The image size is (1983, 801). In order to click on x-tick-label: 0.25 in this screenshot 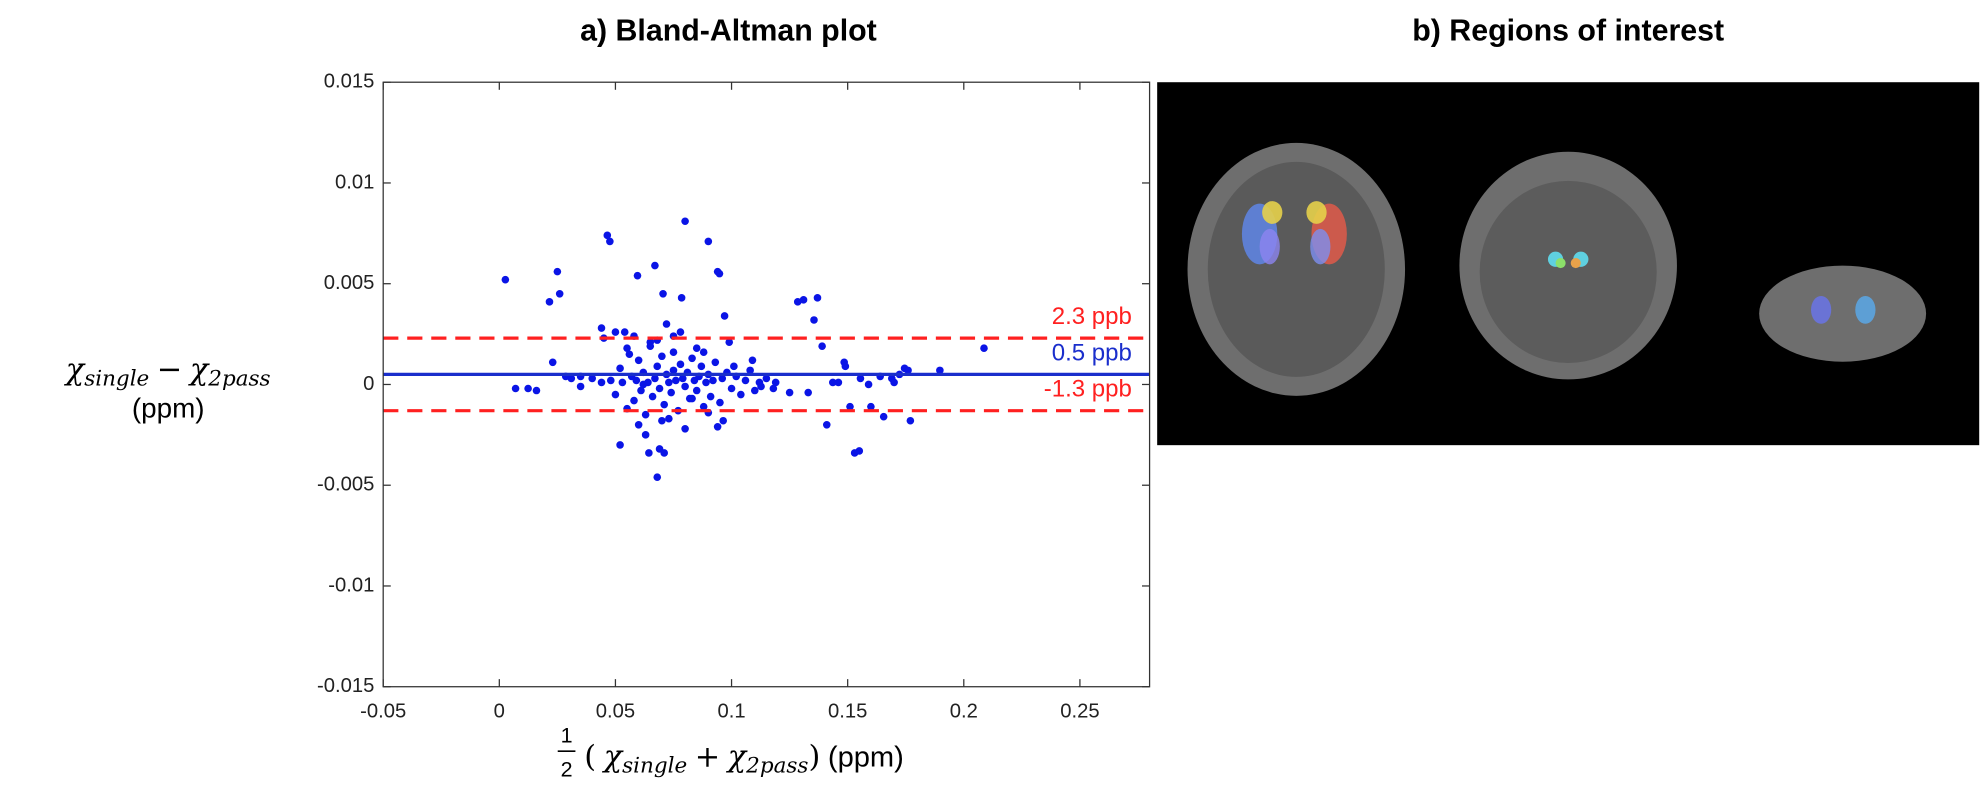, I will do `click(1079, 711)`.